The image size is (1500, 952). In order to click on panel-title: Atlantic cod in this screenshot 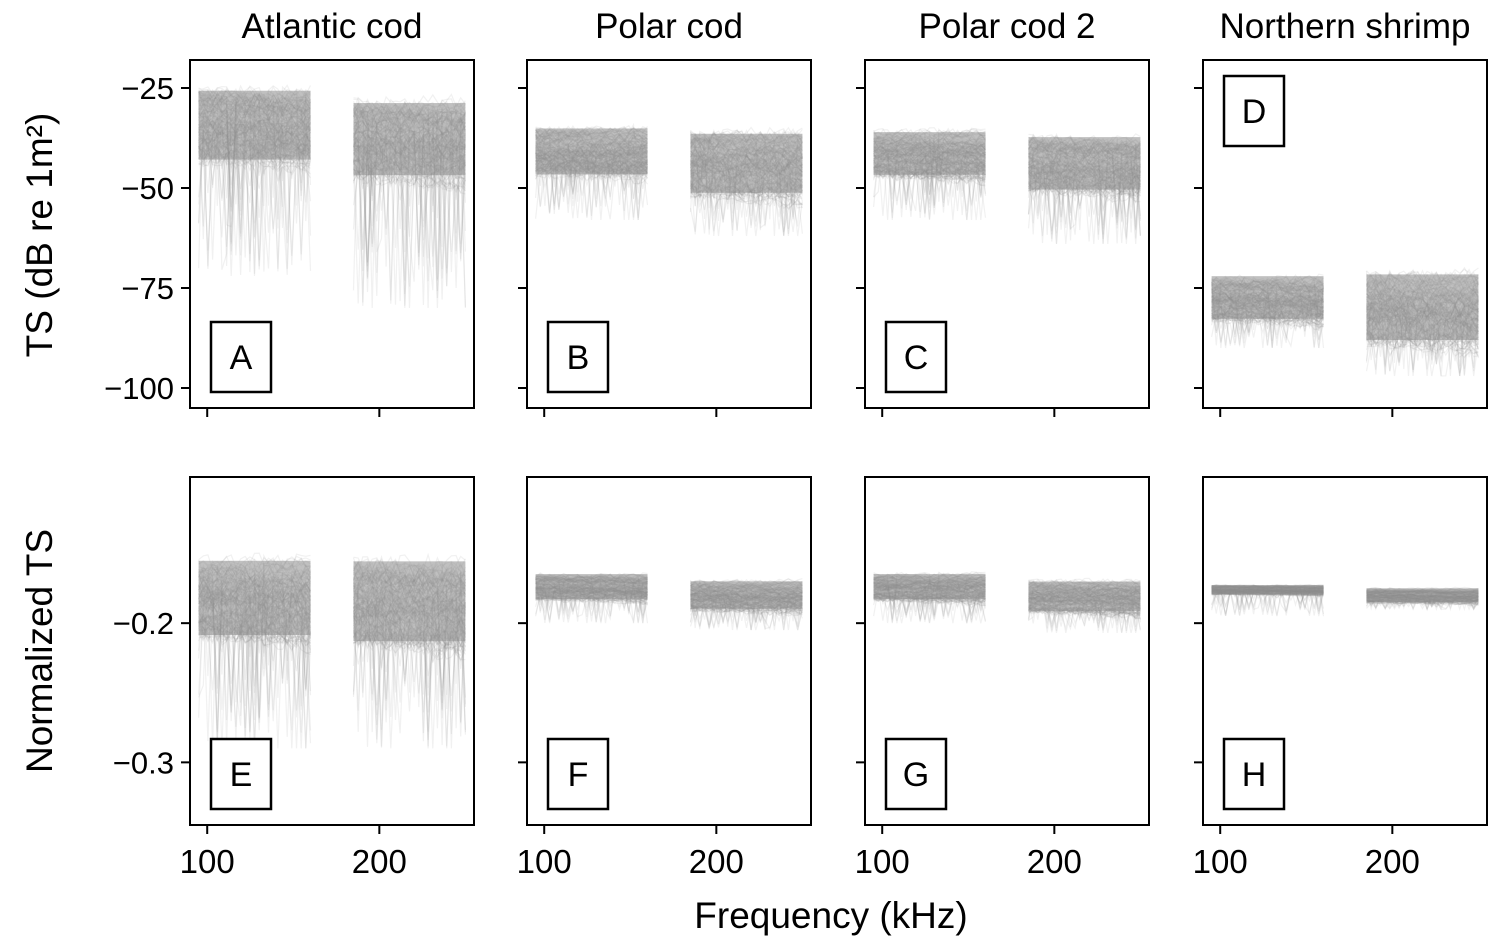, I will do `click(332, 26)`.